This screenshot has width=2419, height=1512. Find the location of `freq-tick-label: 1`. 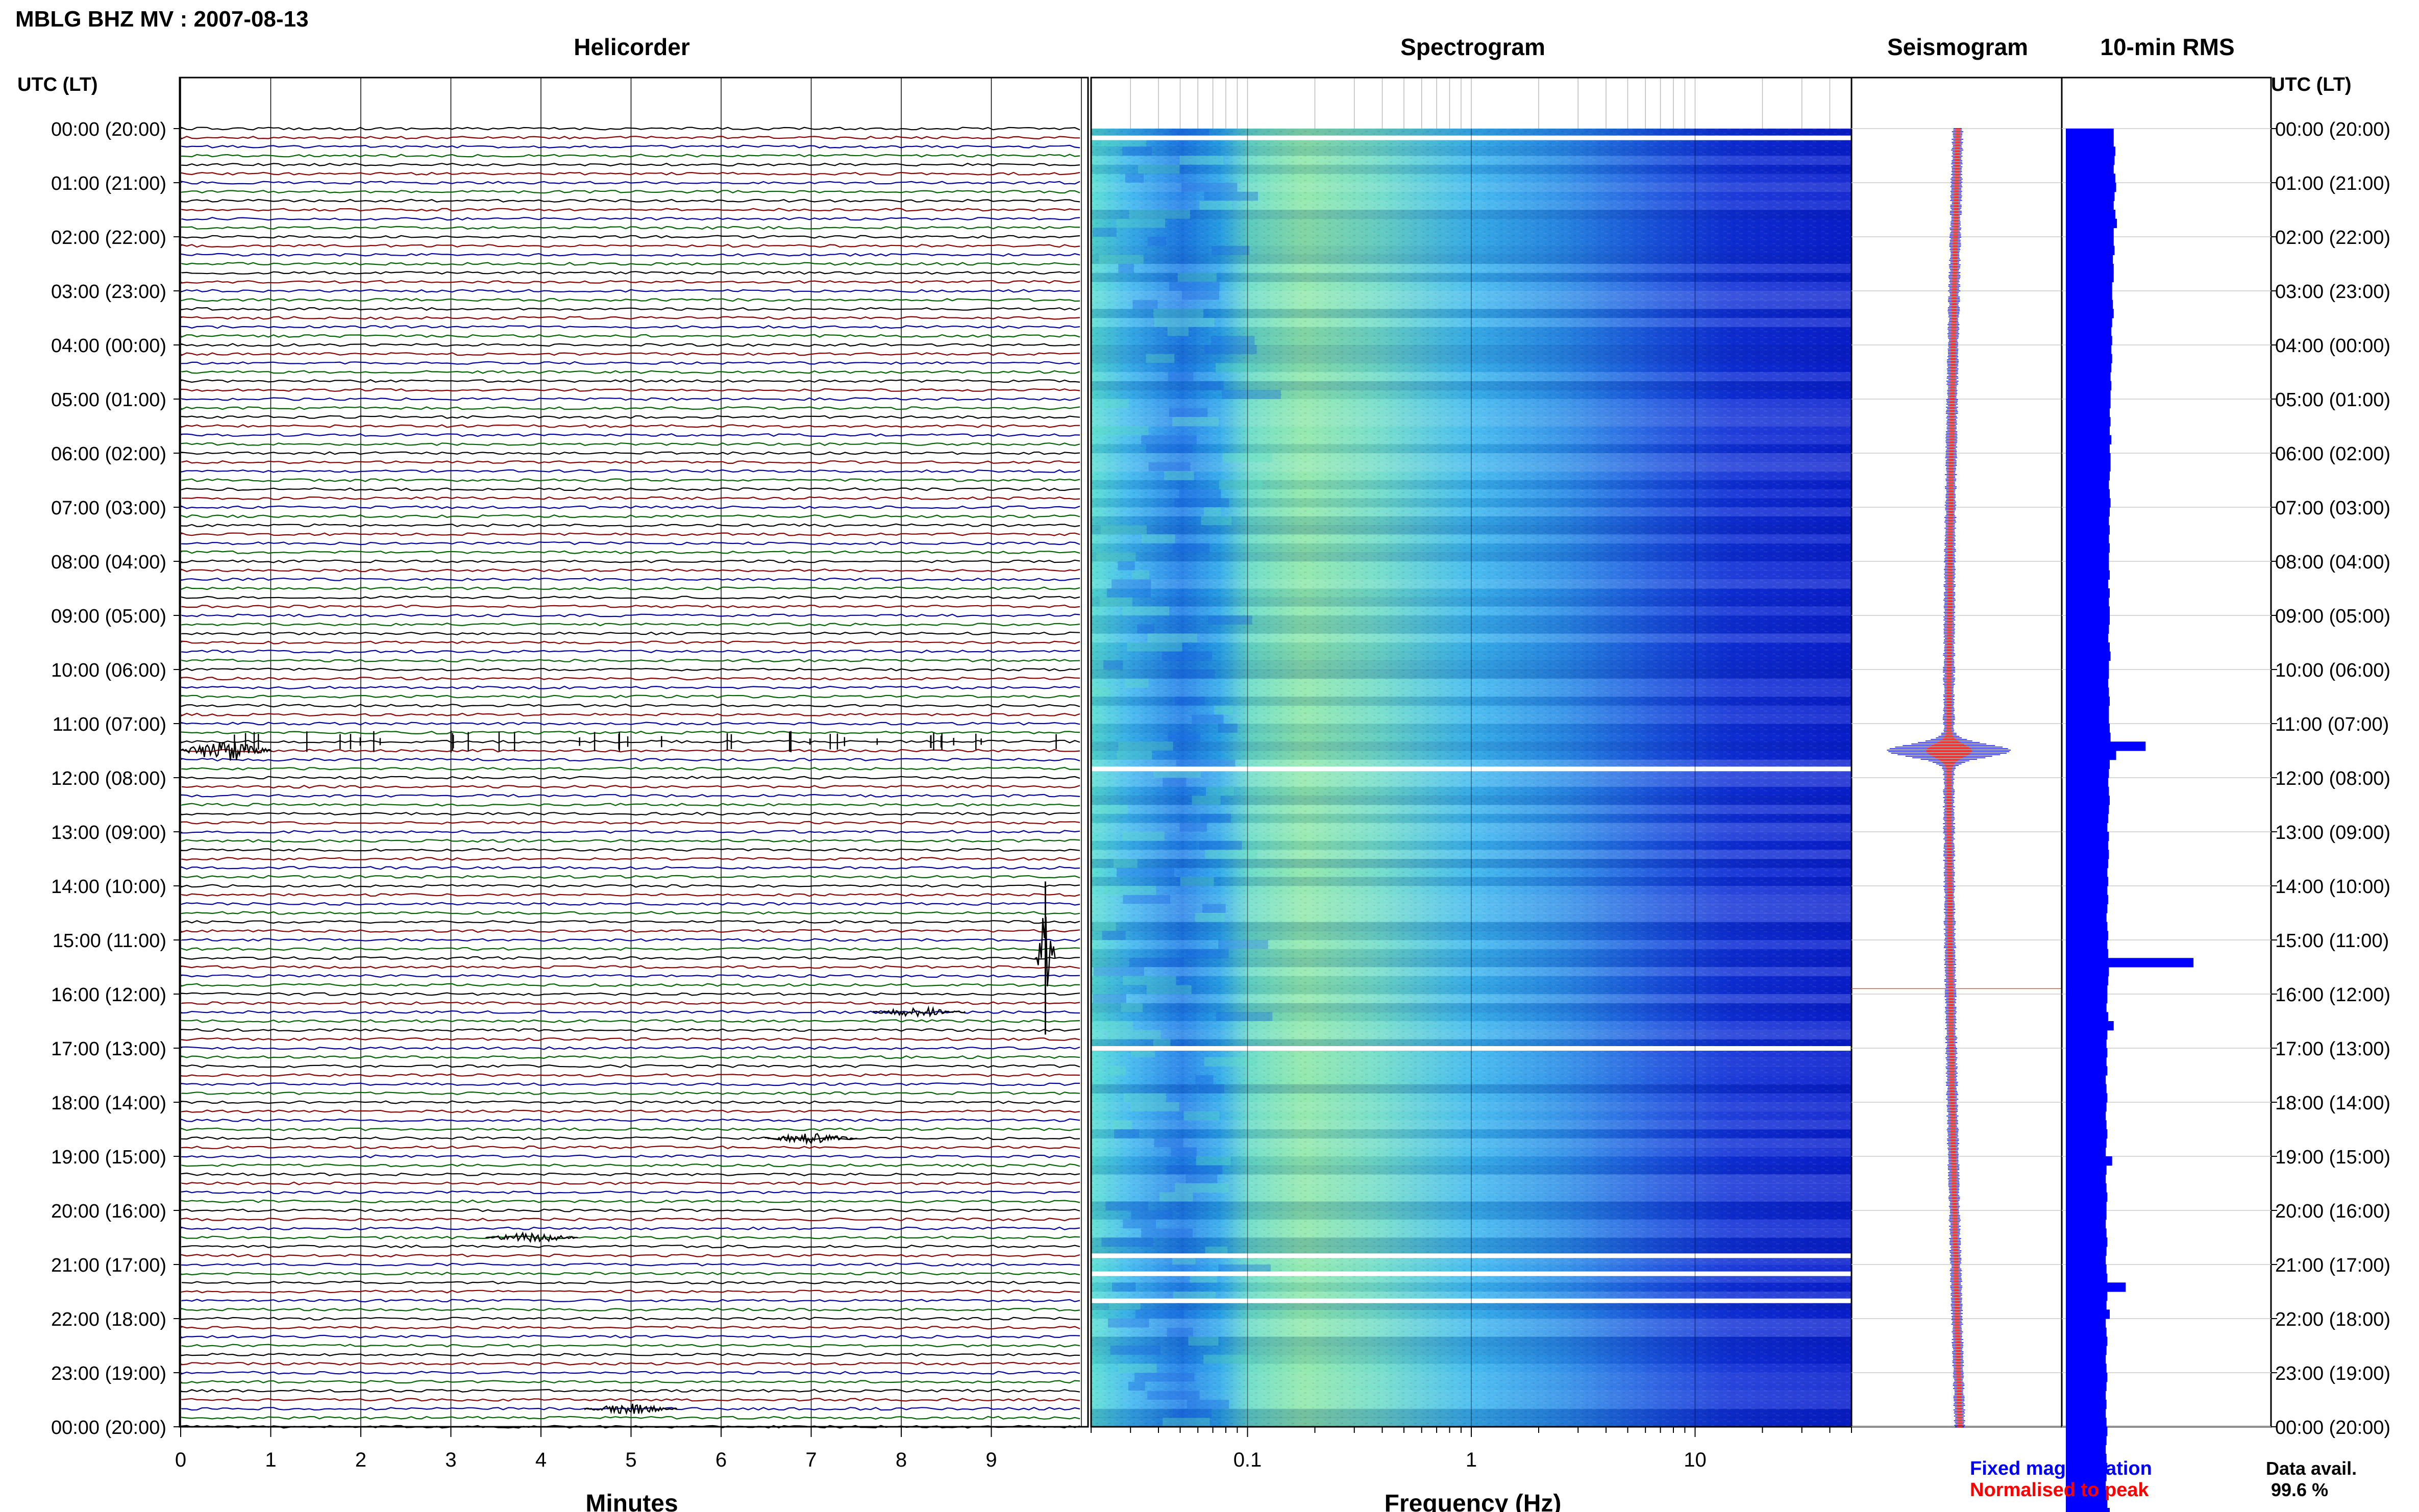

freq-tick-label: 1 is located at coordinates (1471, 1460).